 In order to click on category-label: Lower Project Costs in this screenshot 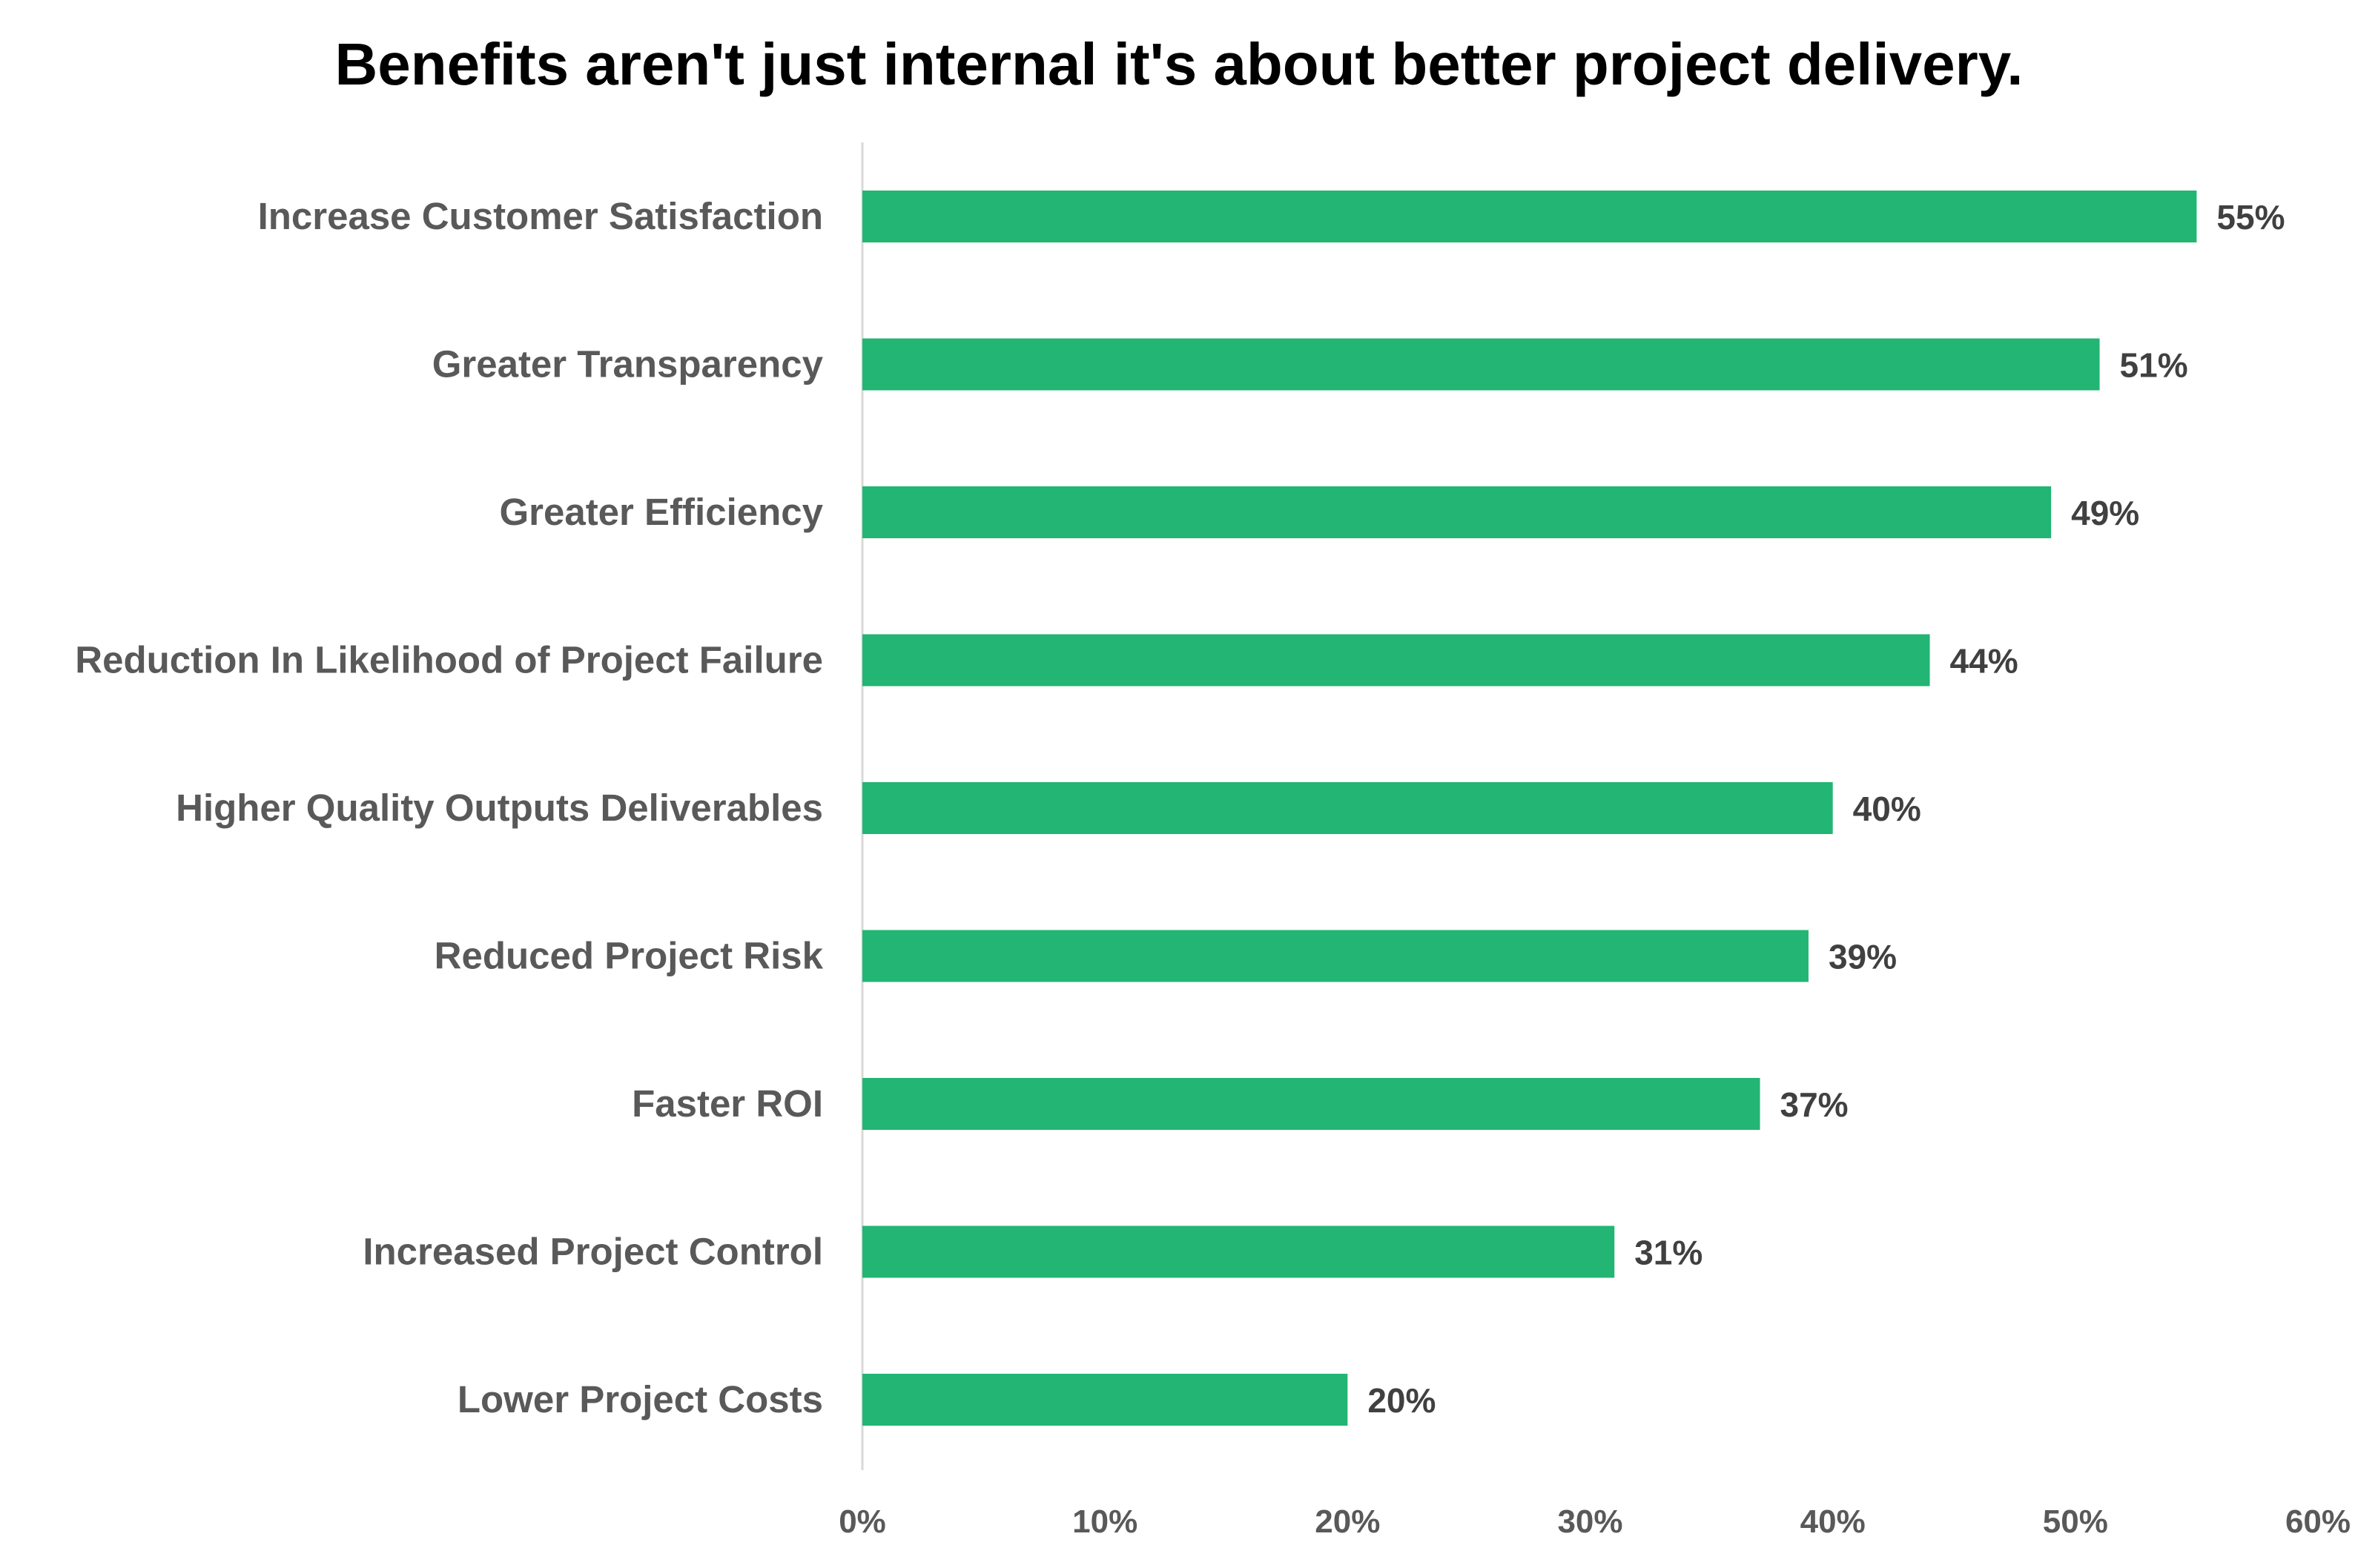, I will do `click(640, 1399)`.